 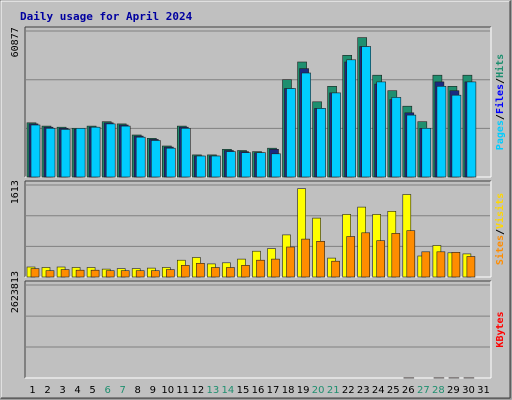 What do you see at coordinates (273, 390) in the screenshot?
I see `x-tick-label-day-17: 17` at bounding box center [273, 390].